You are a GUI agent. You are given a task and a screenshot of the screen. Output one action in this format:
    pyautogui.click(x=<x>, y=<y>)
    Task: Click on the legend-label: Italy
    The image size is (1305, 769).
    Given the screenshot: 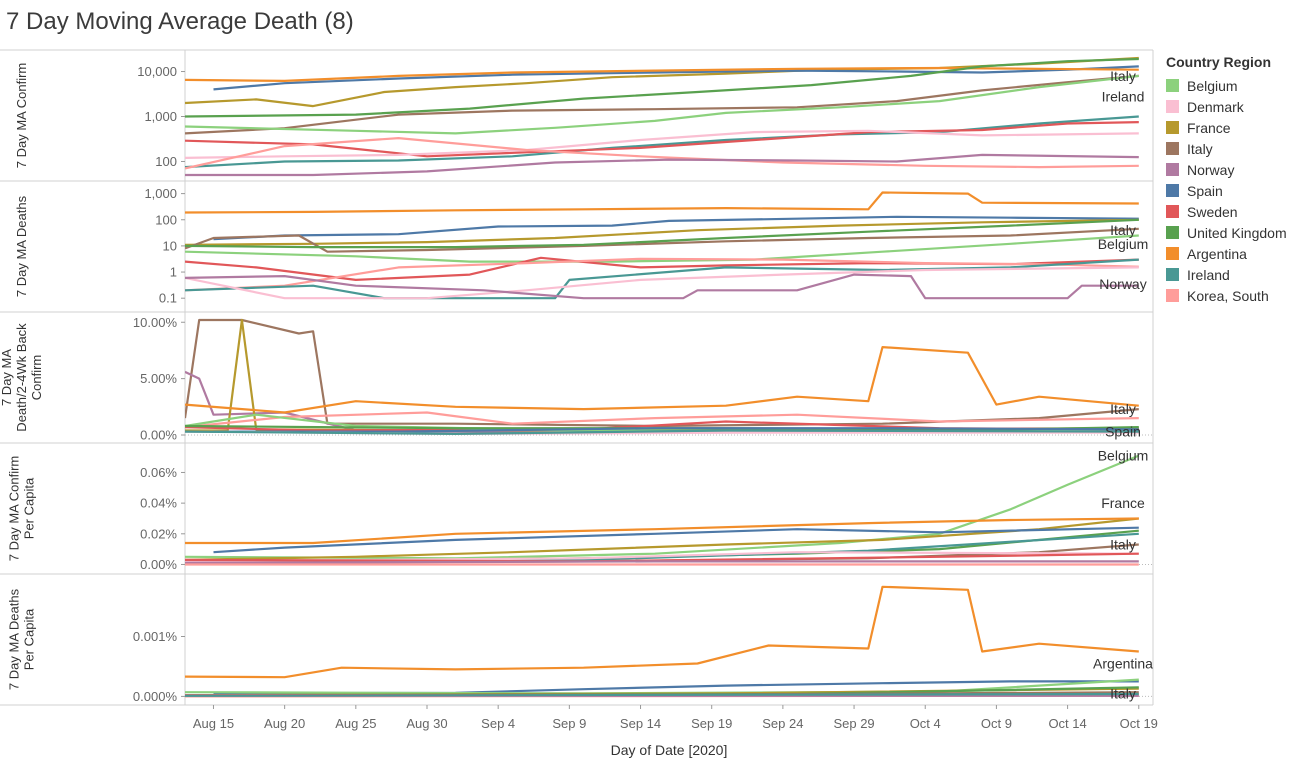 What is the action you would take?
    pyautogui.click(x=1200, y=148)
    